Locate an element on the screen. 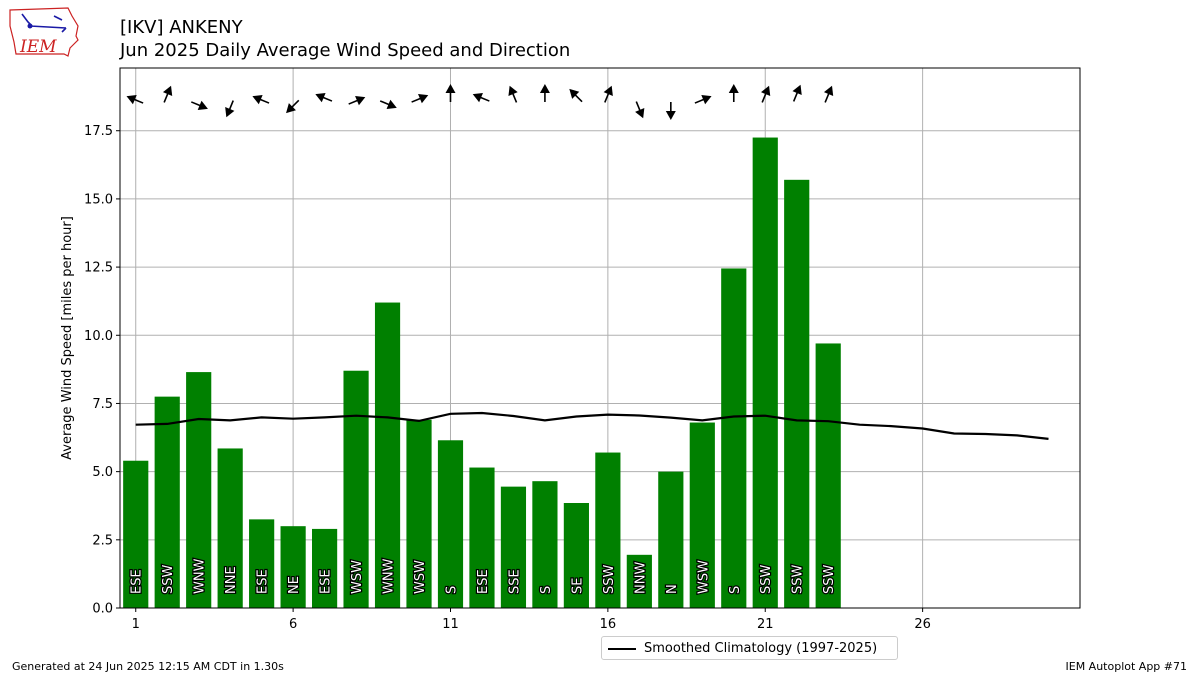 This screenshot has height=675, width=1200. y-tick-label: 15.0 is located at coordinates (98, 199).